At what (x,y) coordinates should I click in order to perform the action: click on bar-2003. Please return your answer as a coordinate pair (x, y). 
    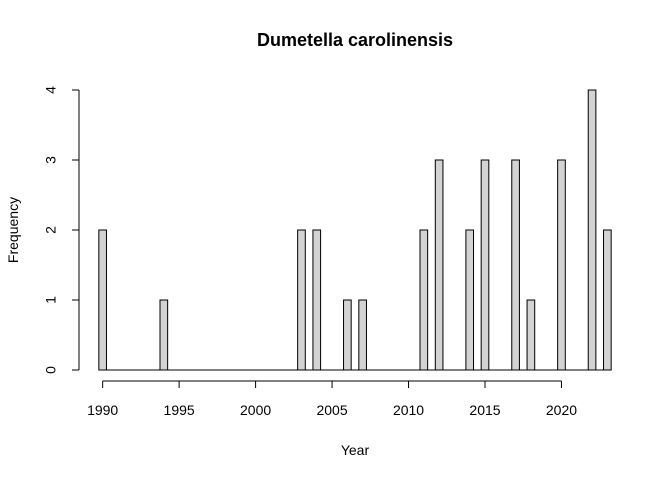
    Looking at the image, I should click on (301, 300).